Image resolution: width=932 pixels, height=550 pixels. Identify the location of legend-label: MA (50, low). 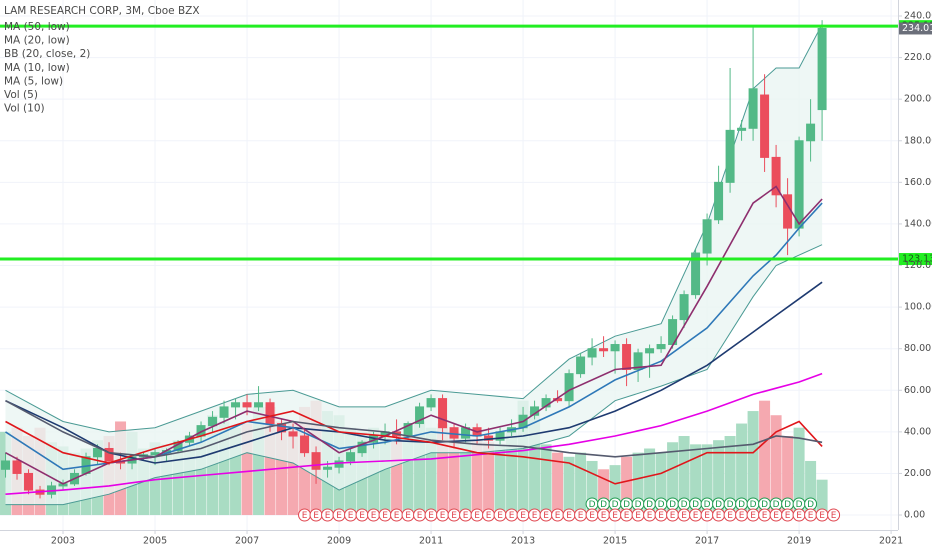
(37, 27).